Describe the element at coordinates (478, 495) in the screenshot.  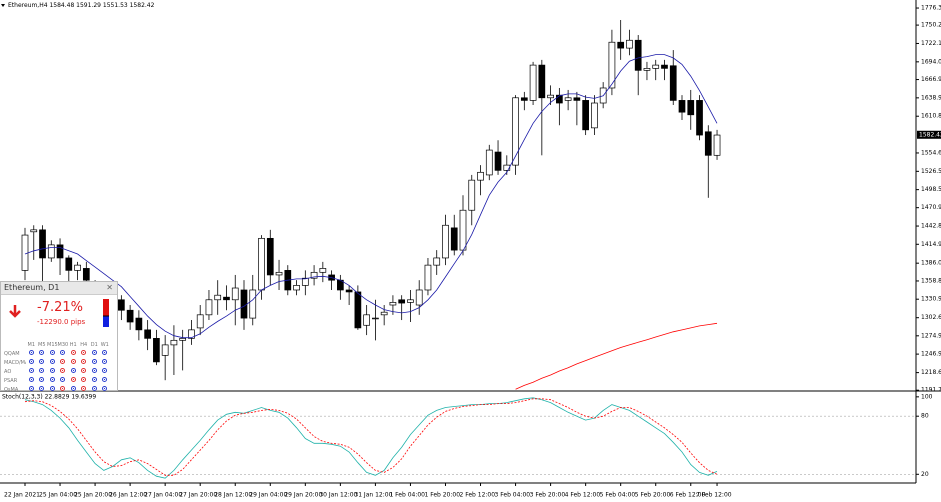
I see `x-tick-label: 2 Feb 12:00` at that location.